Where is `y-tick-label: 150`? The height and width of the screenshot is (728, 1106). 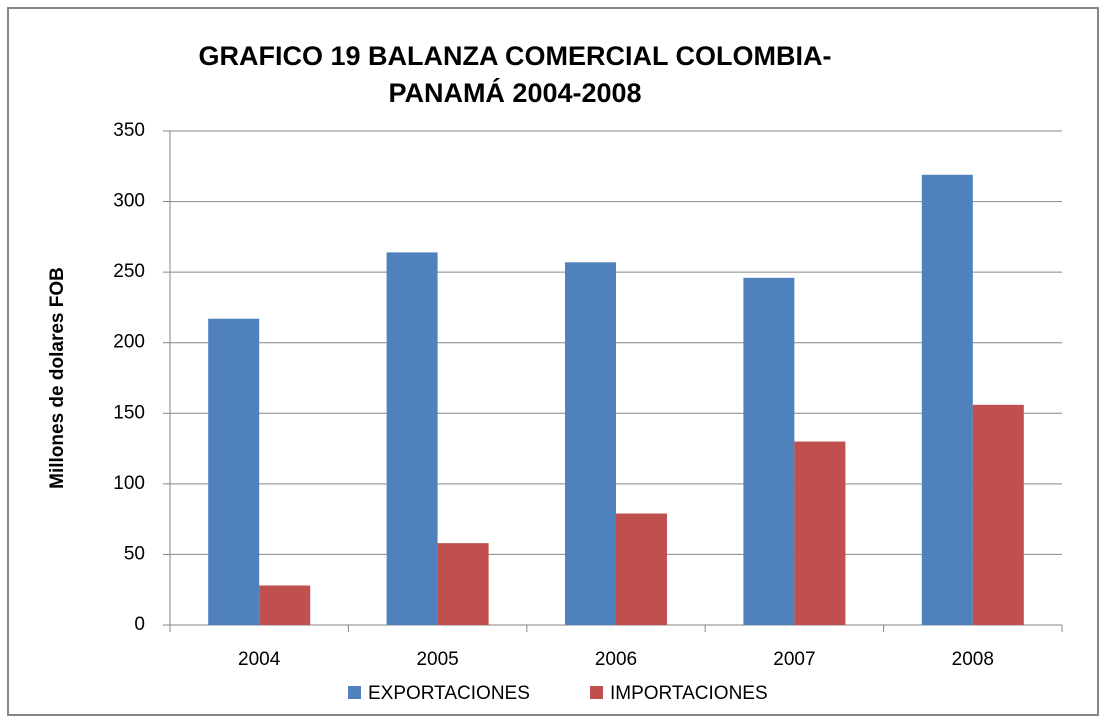 y-tick-label: 150 is located at coordinates (129, 412).